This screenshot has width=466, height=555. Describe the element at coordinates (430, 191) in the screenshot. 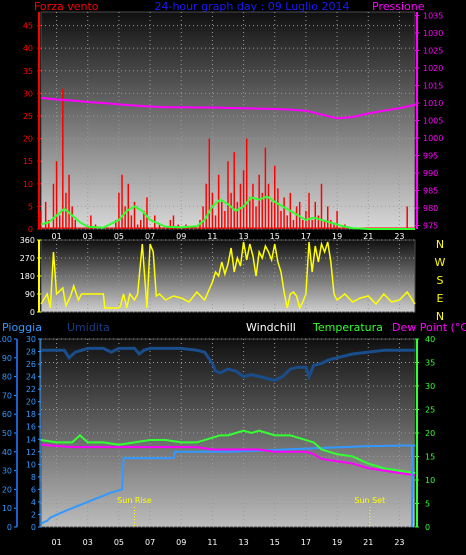

I see `y-tick-label: 985` at that location.